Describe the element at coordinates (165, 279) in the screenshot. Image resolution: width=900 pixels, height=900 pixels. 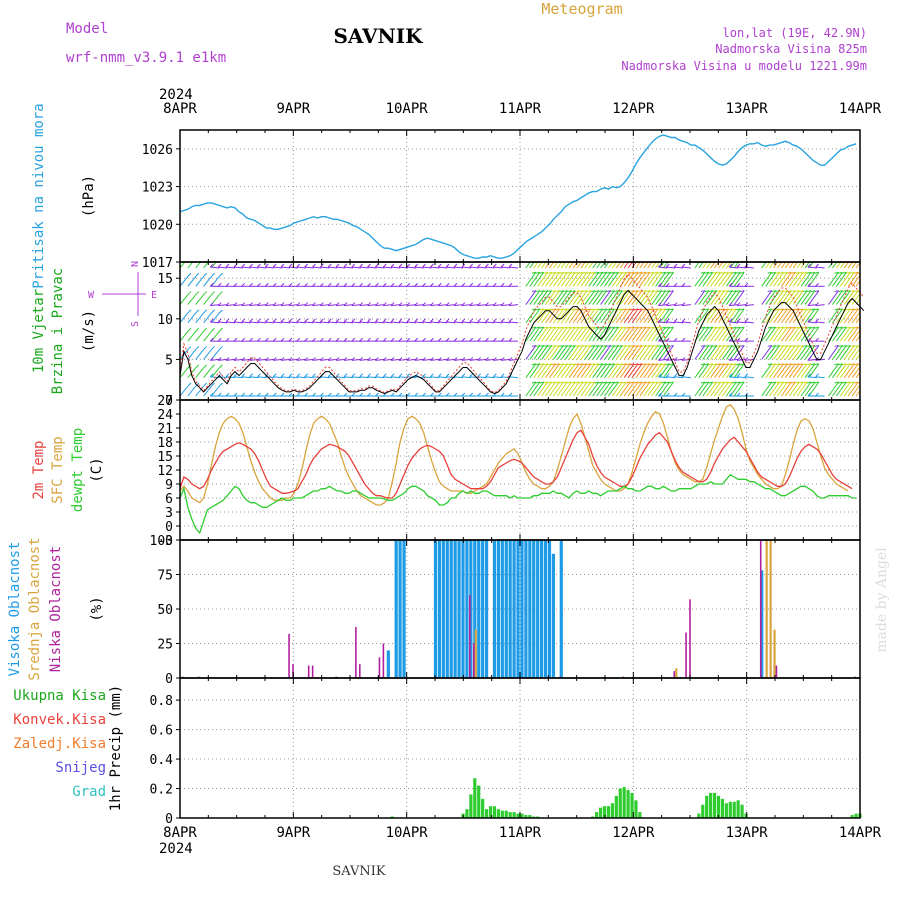
I see `y-tick-label: 15` at that location.